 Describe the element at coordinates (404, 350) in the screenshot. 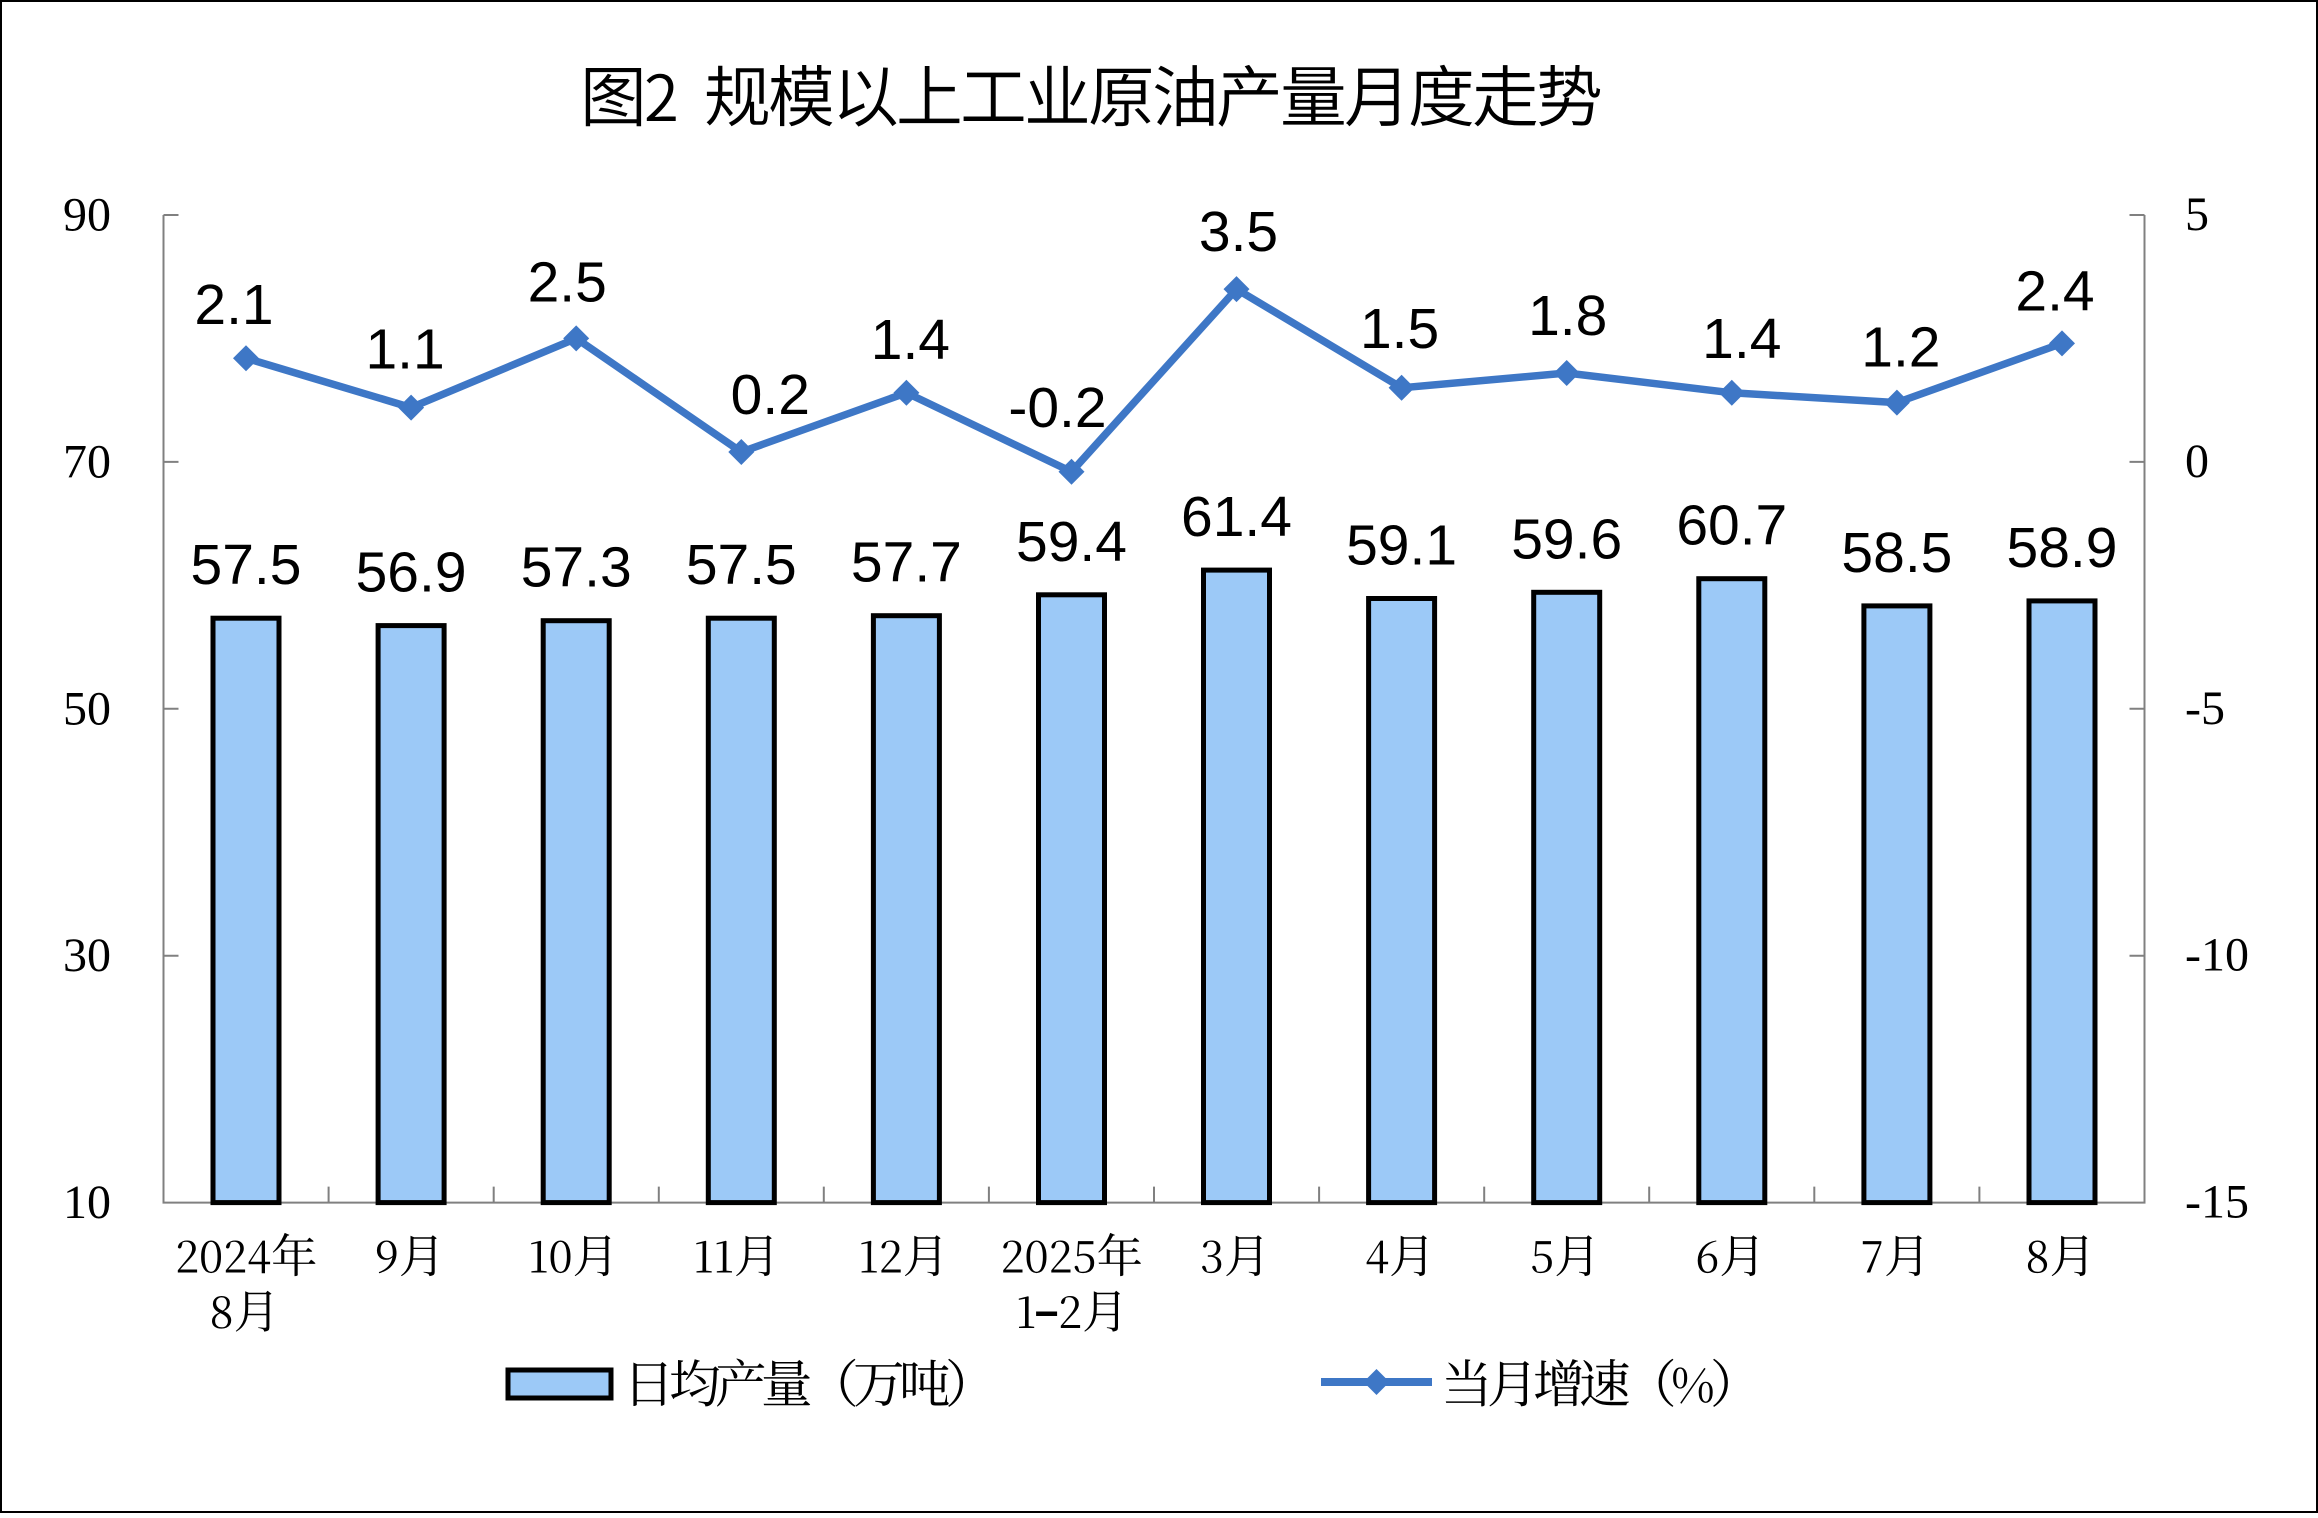

I see `svg-text: 1.1` at that location.